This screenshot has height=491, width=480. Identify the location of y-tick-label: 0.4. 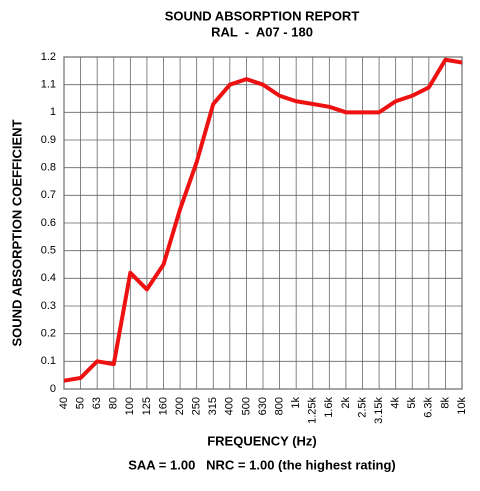
(48, 278).